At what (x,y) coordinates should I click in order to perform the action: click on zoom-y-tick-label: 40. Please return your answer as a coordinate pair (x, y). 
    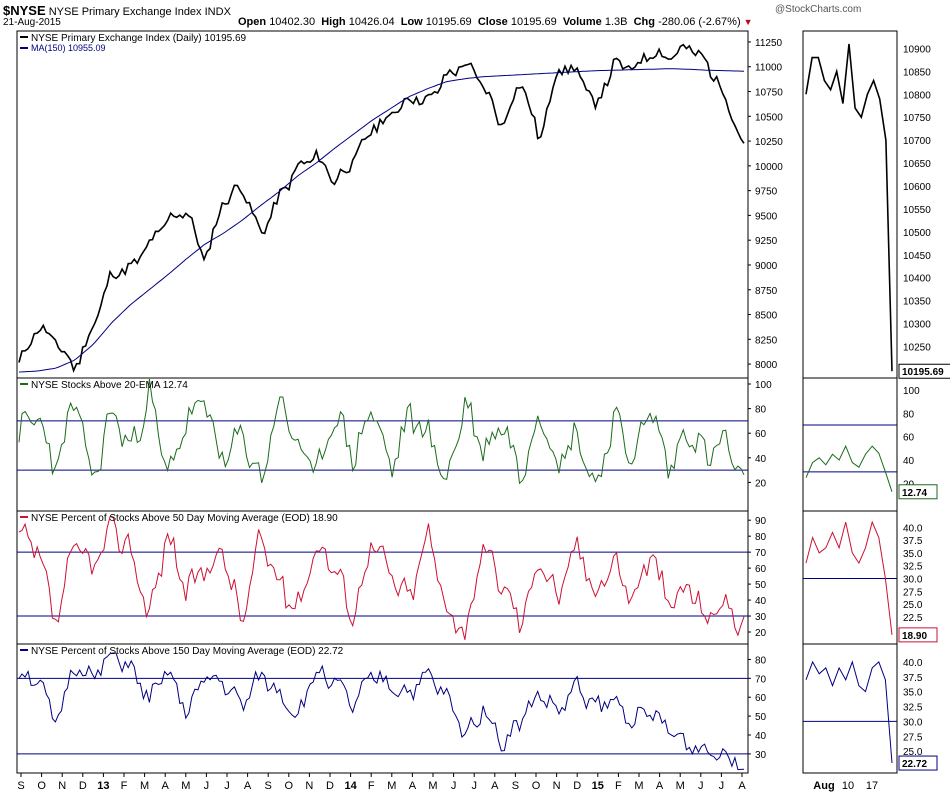
    Looking at the image, I should click on (909, 461).